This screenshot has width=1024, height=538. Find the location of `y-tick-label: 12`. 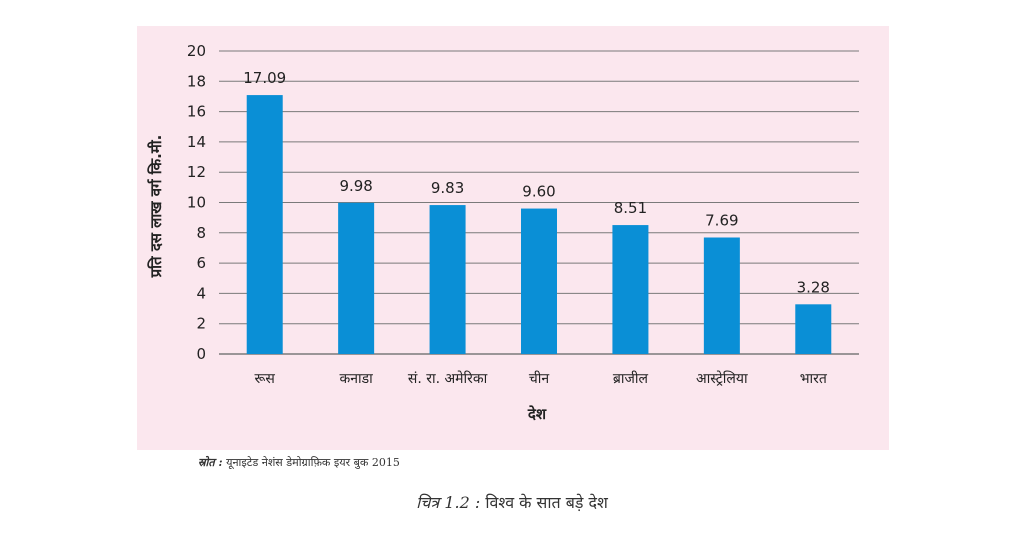

y-tick-label: 12 is located at coordinates (196, 172).